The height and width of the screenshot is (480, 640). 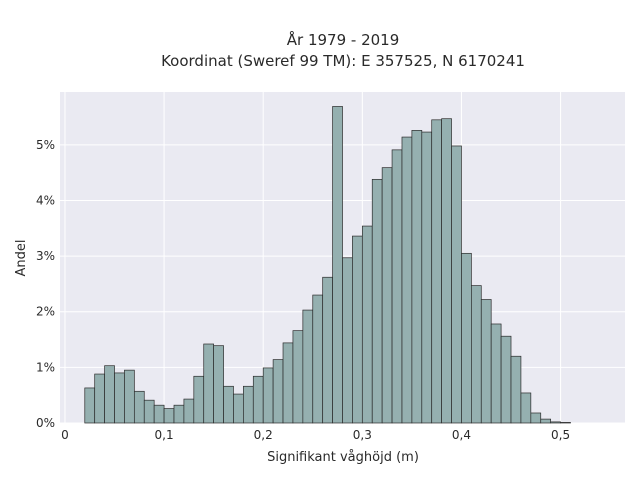 What do you see at coordinates (343, 39) in the screenshot?
I see `chart-title-line1: År 1979 - 2019` at bounding box center [343, 39].